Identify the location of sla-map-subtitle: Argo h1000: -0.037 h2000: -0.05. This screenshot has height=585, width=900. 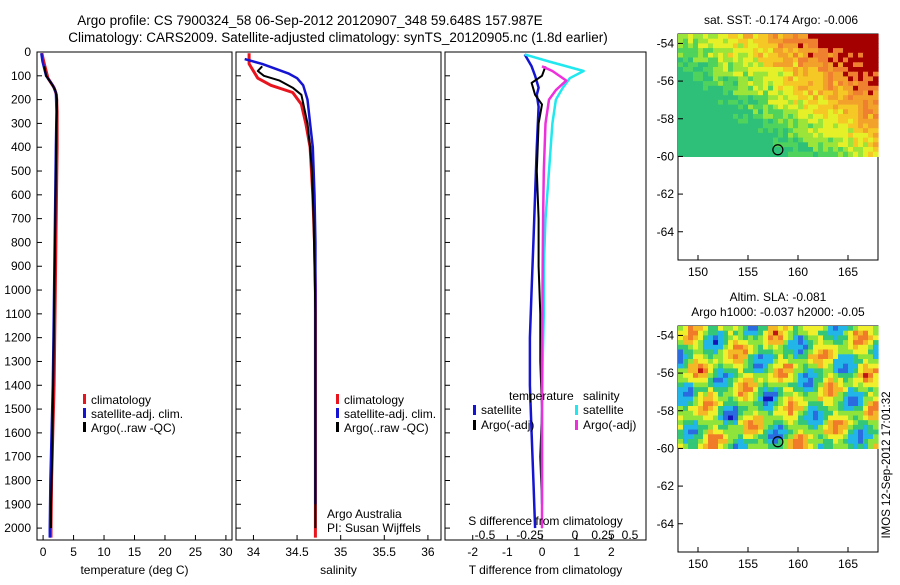
(778, 312).